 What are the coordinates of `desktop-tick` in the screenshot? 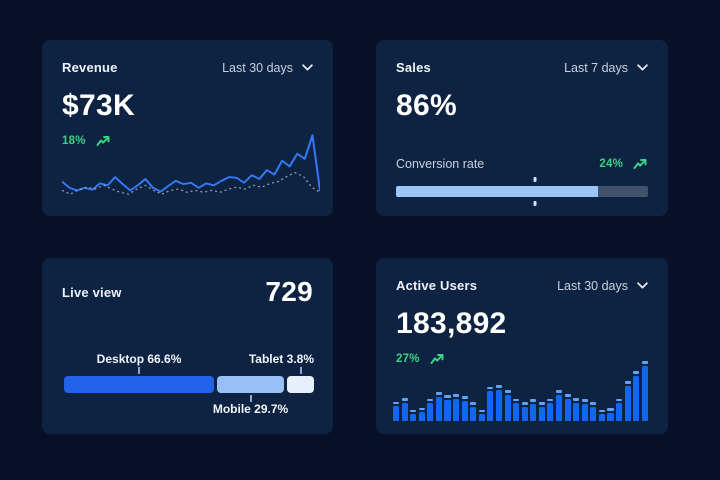 It's located at (139, 370).